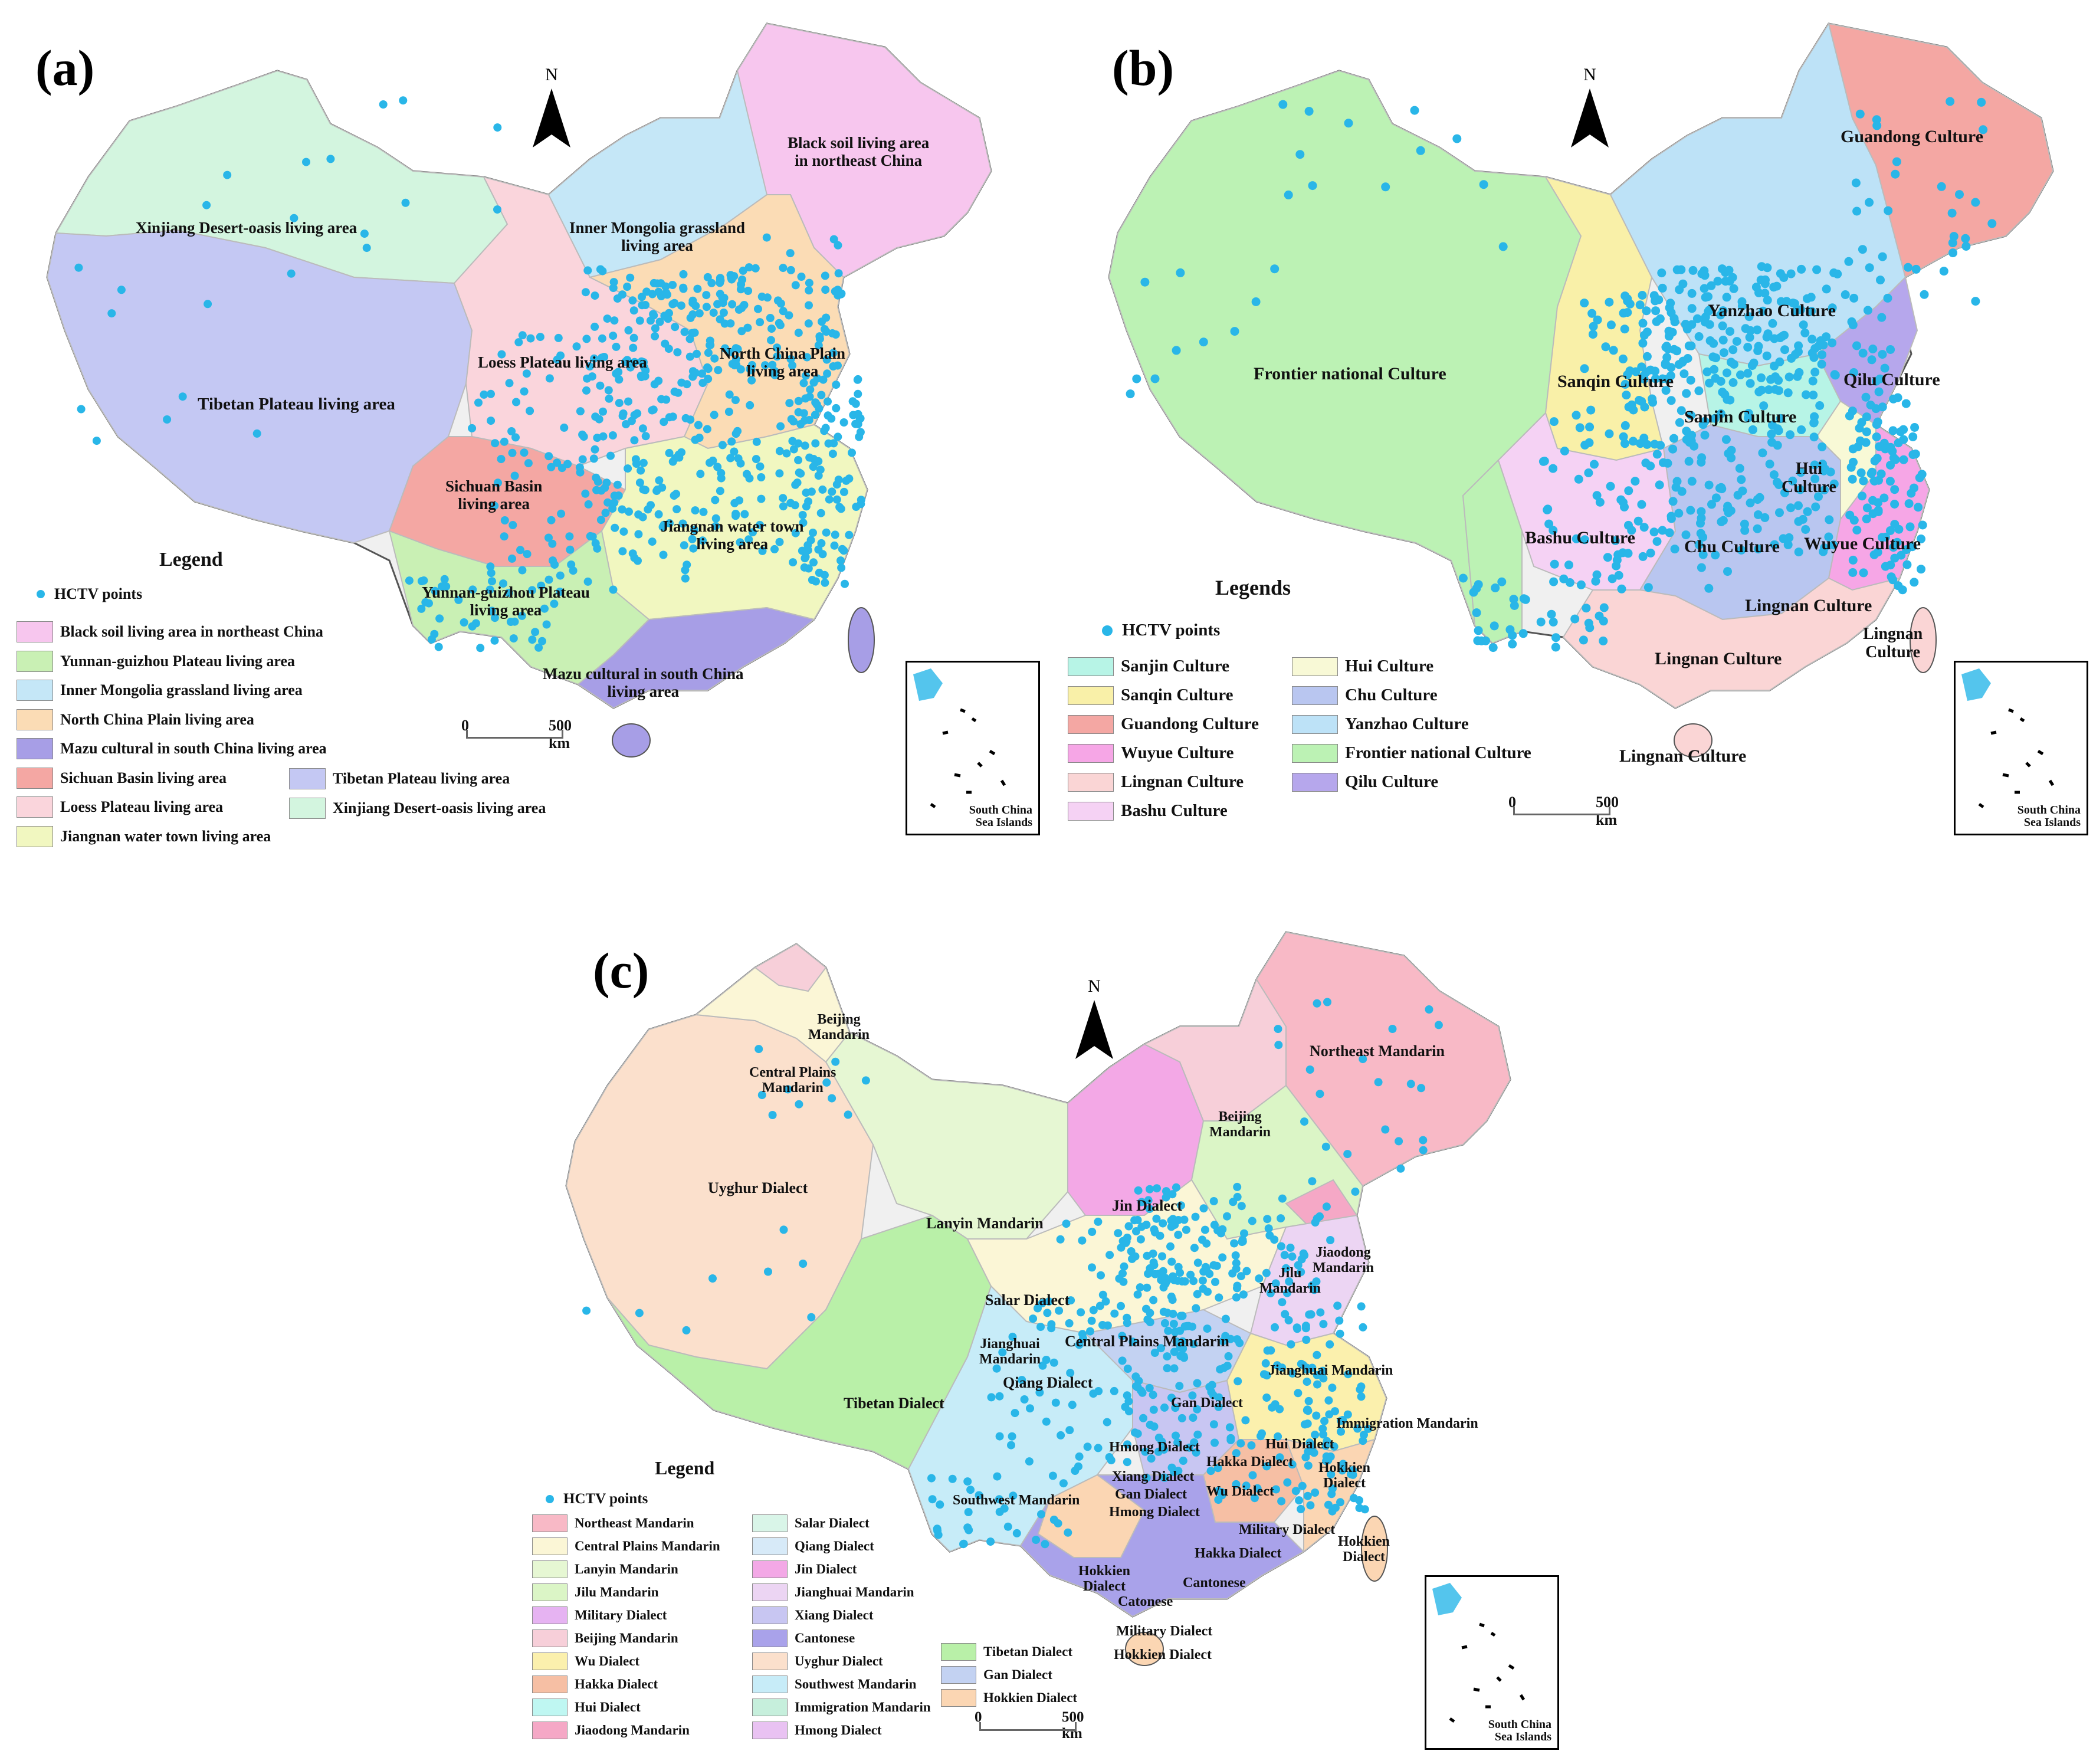 Image resolution: width=2093 pixels, height=1764 pixels. What do you see at coordinates (1151, 1494) in the screenshot?
I see `region-label-c-22: Gan Dialect` at bounding box center [1151, 1494].